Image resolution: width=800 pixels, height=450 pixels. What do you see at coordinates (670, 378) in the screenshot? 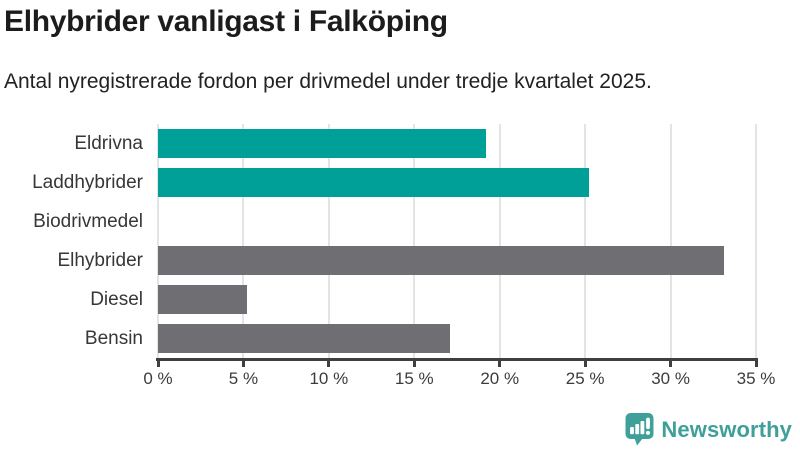
I see `x-tick-label: 30 %` at bounding box center [670, 378].